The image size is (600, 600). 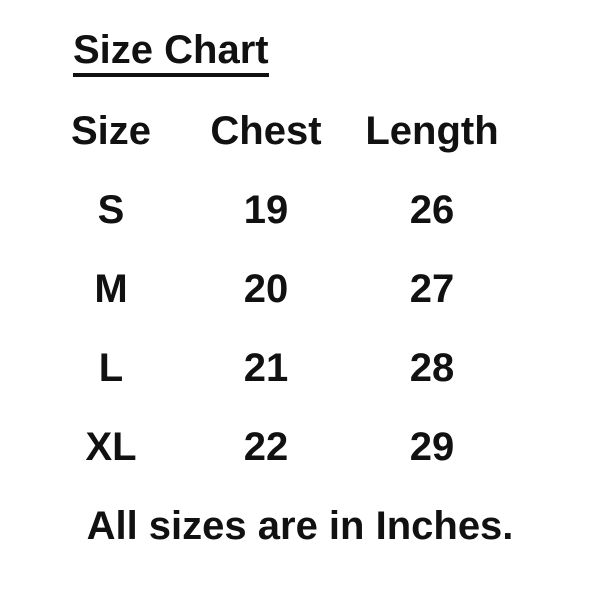 I want to click on table-row-s: S 19 26, so click(x=300, y=209).